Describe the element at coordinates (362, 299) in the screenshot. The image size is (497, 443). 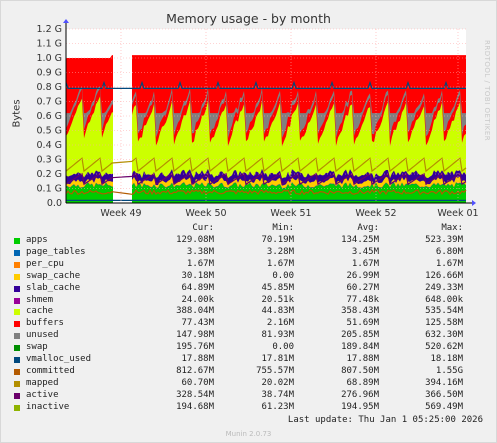
I see `legend-avg-value: 77.48k` at that location.